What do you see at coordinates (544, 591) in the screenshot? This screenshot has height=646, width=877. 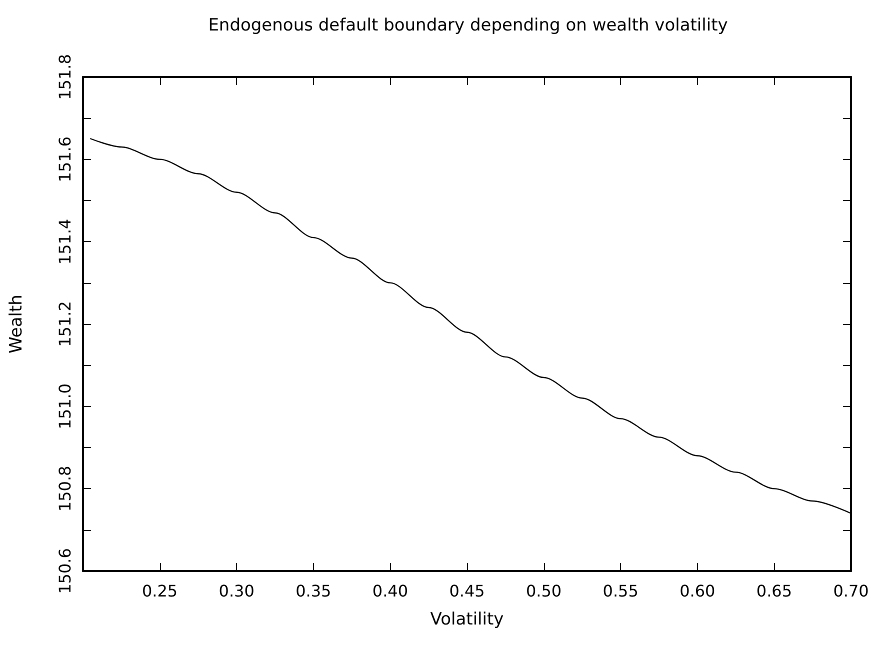 I see `x-tick-label: 0.50` at bounding box center [544, 591].